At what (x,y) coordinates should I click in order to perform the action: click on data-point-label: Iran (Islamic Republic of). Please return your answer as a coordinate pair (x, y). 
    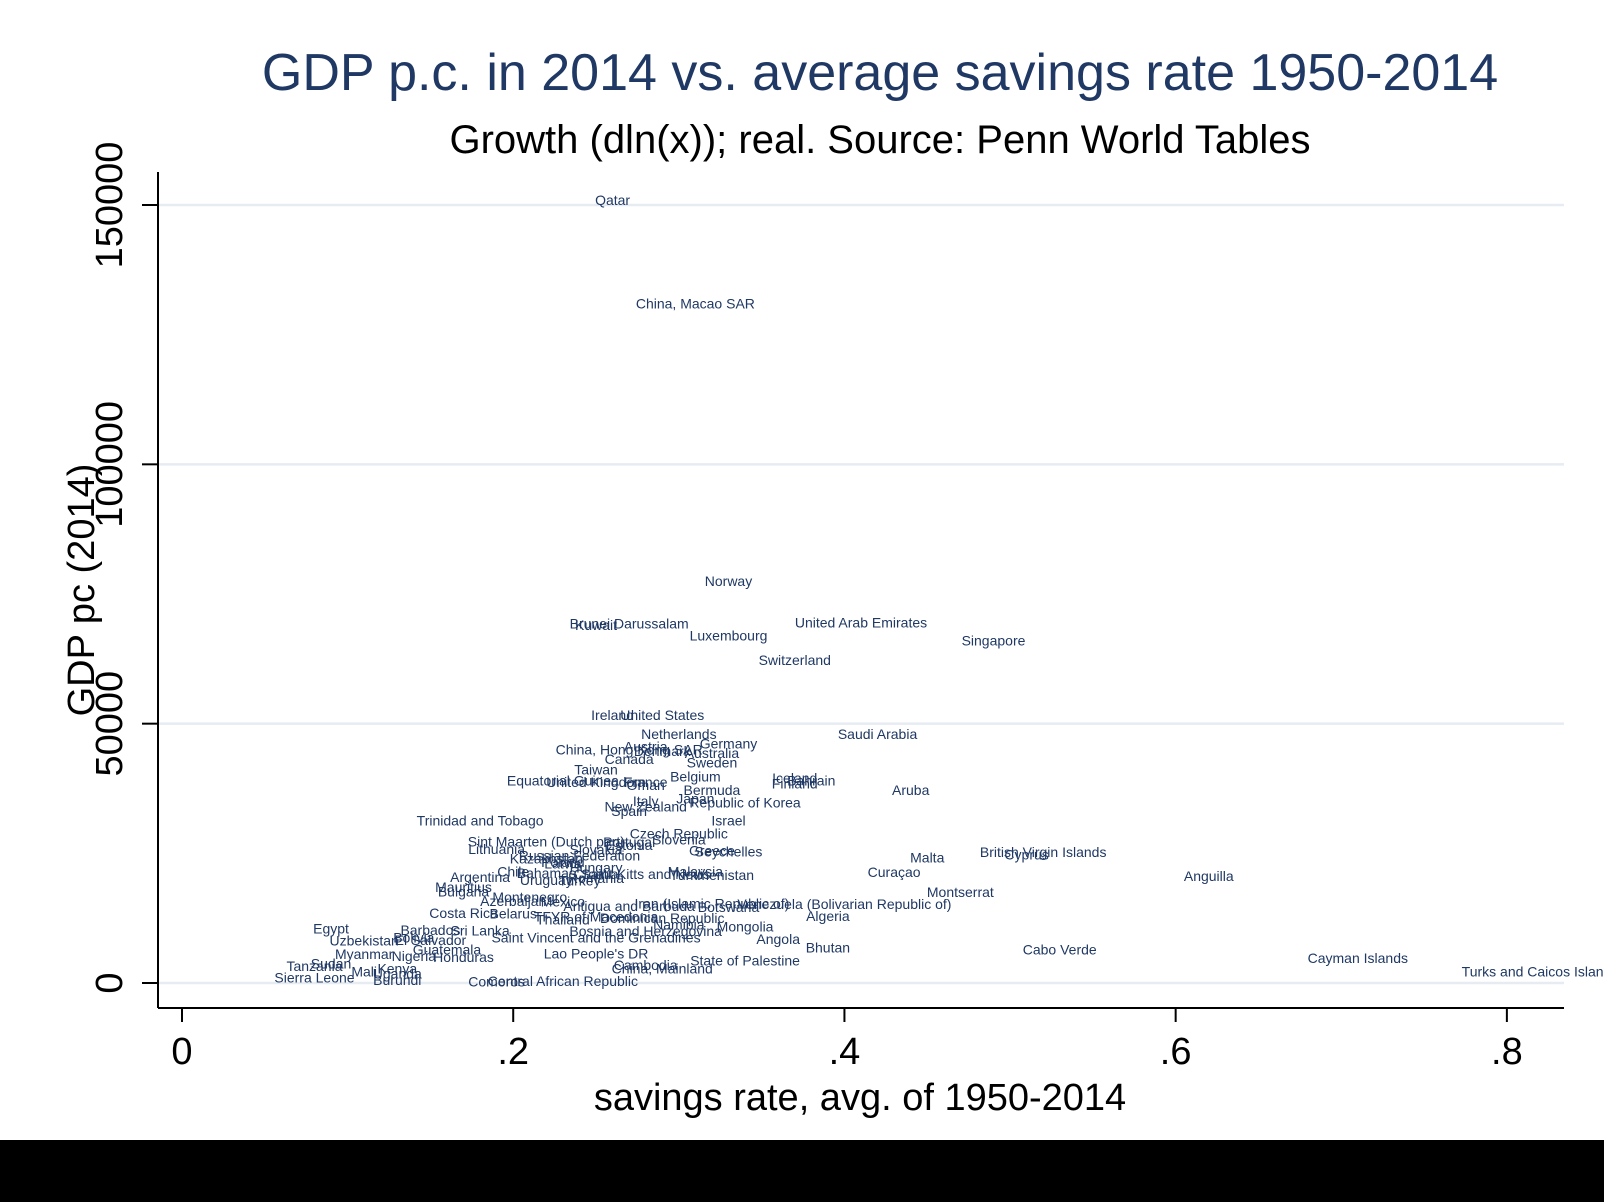
    Looking at the image, I should click on (712, 904).